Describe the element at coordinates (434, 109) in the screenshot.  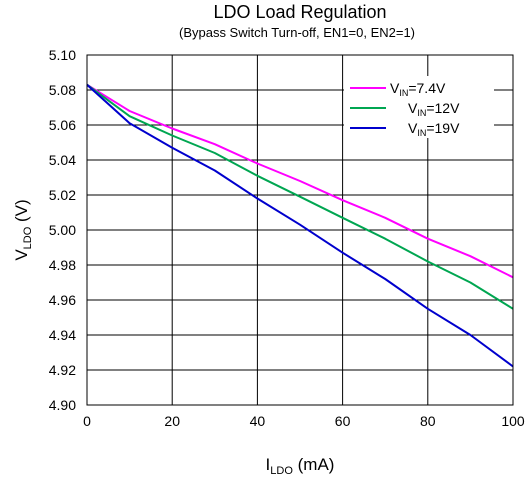
I see `legend-label-2: VIN=12V` at that location.